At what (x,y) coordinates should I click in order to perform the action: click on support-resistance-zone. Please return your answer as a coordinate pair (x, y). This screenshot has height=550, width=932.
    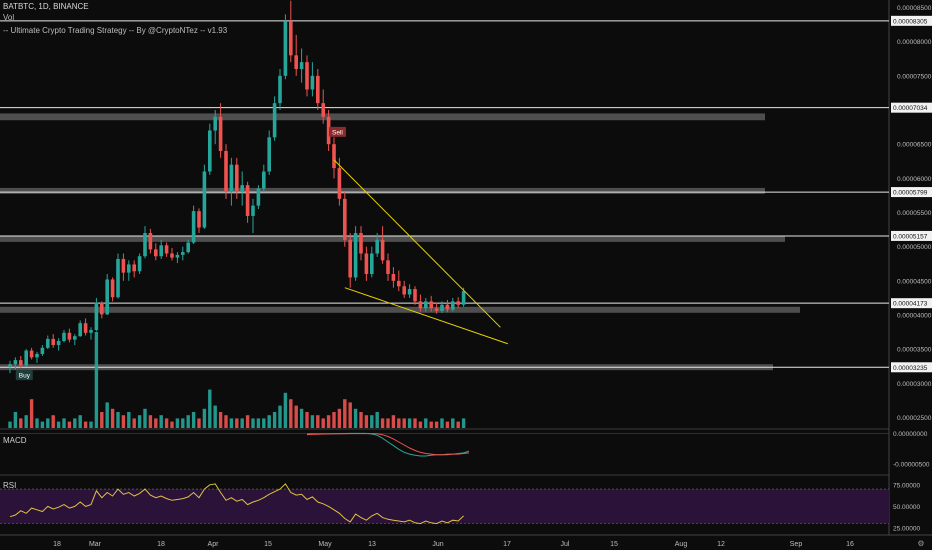
    Looking at the image, I should click on (400, 309).